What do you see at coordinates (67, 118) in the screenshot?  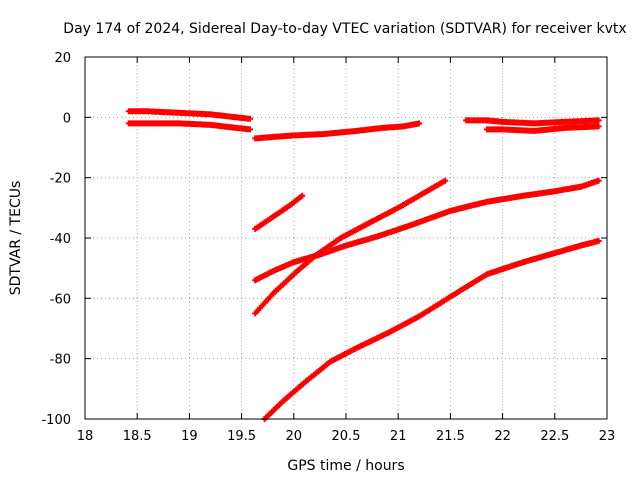 I see `y-tick-label: 0` at bounding box center [67, 118].